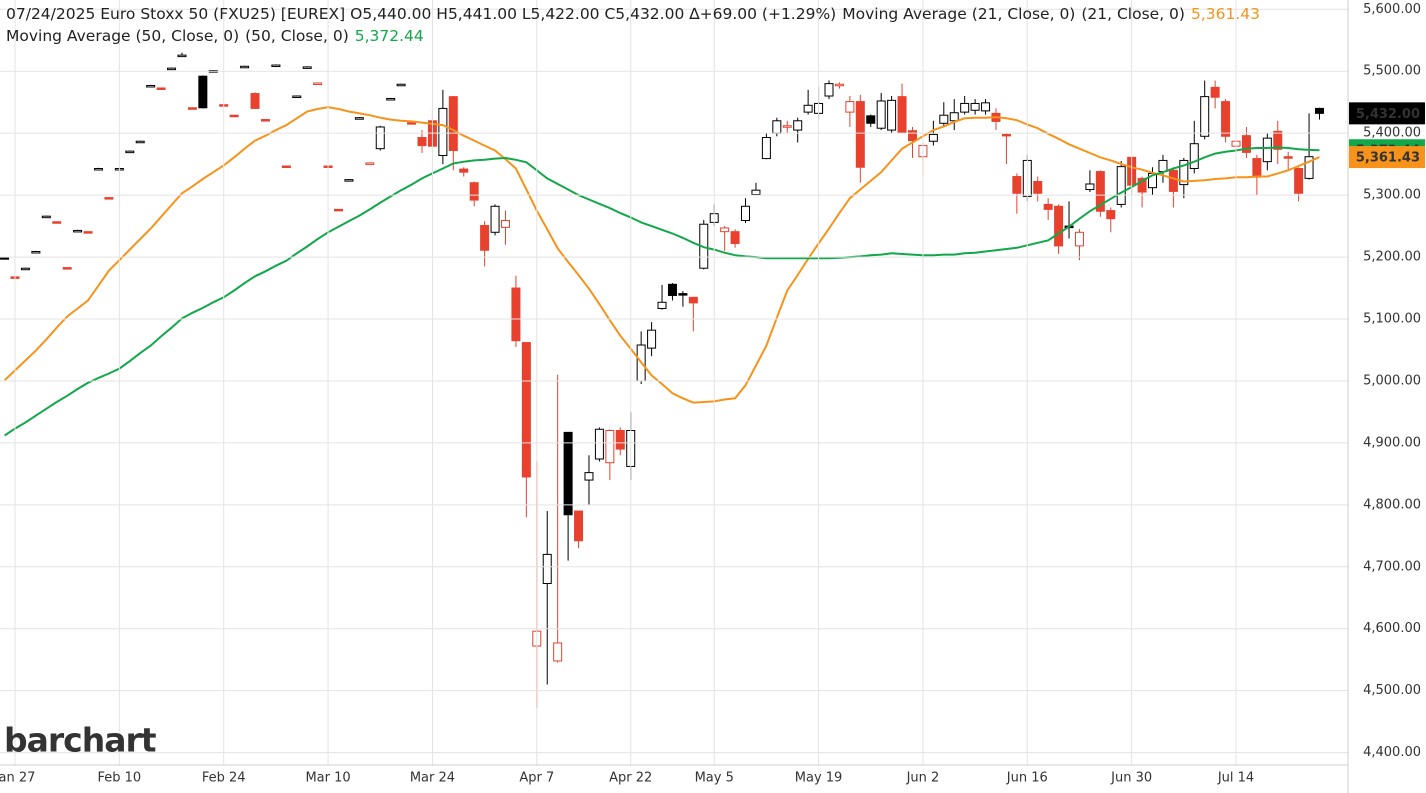  I want to click on y-tick-label: 5,400.00, so click(1392, 133).